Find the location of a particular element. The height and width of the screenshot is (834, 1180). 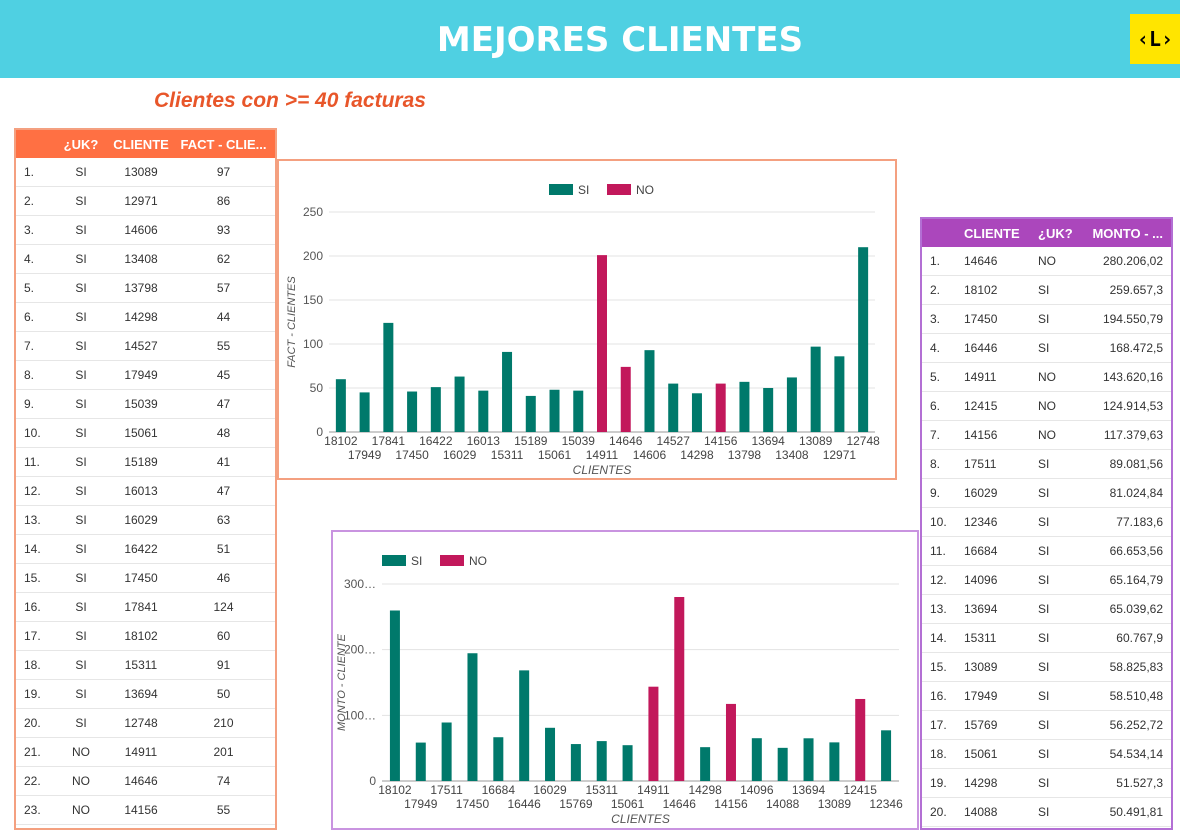

monto-cell: 117.379,63 is located at coordinates (1133, 435).